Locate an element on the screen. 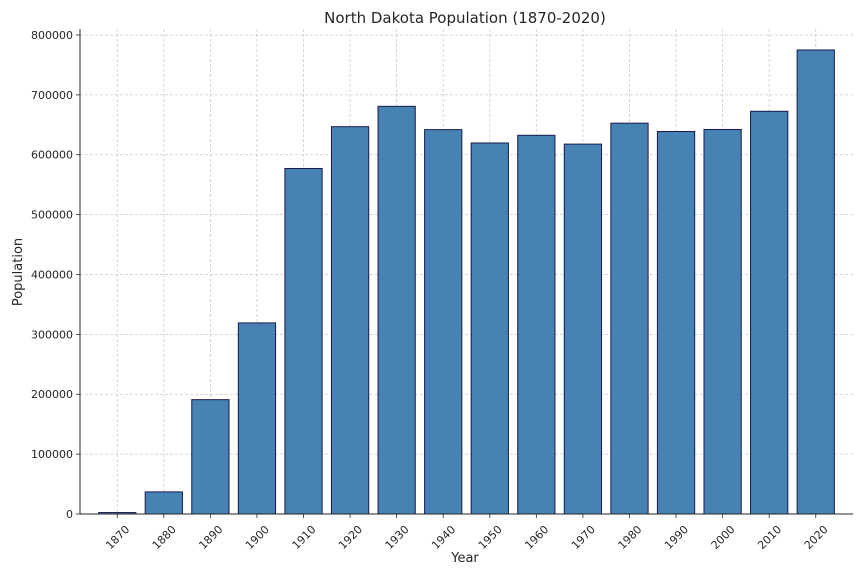 The width and height of the screenshot is (864, 576). x-tick-label: 1980 is located at coordinates (630, 537).